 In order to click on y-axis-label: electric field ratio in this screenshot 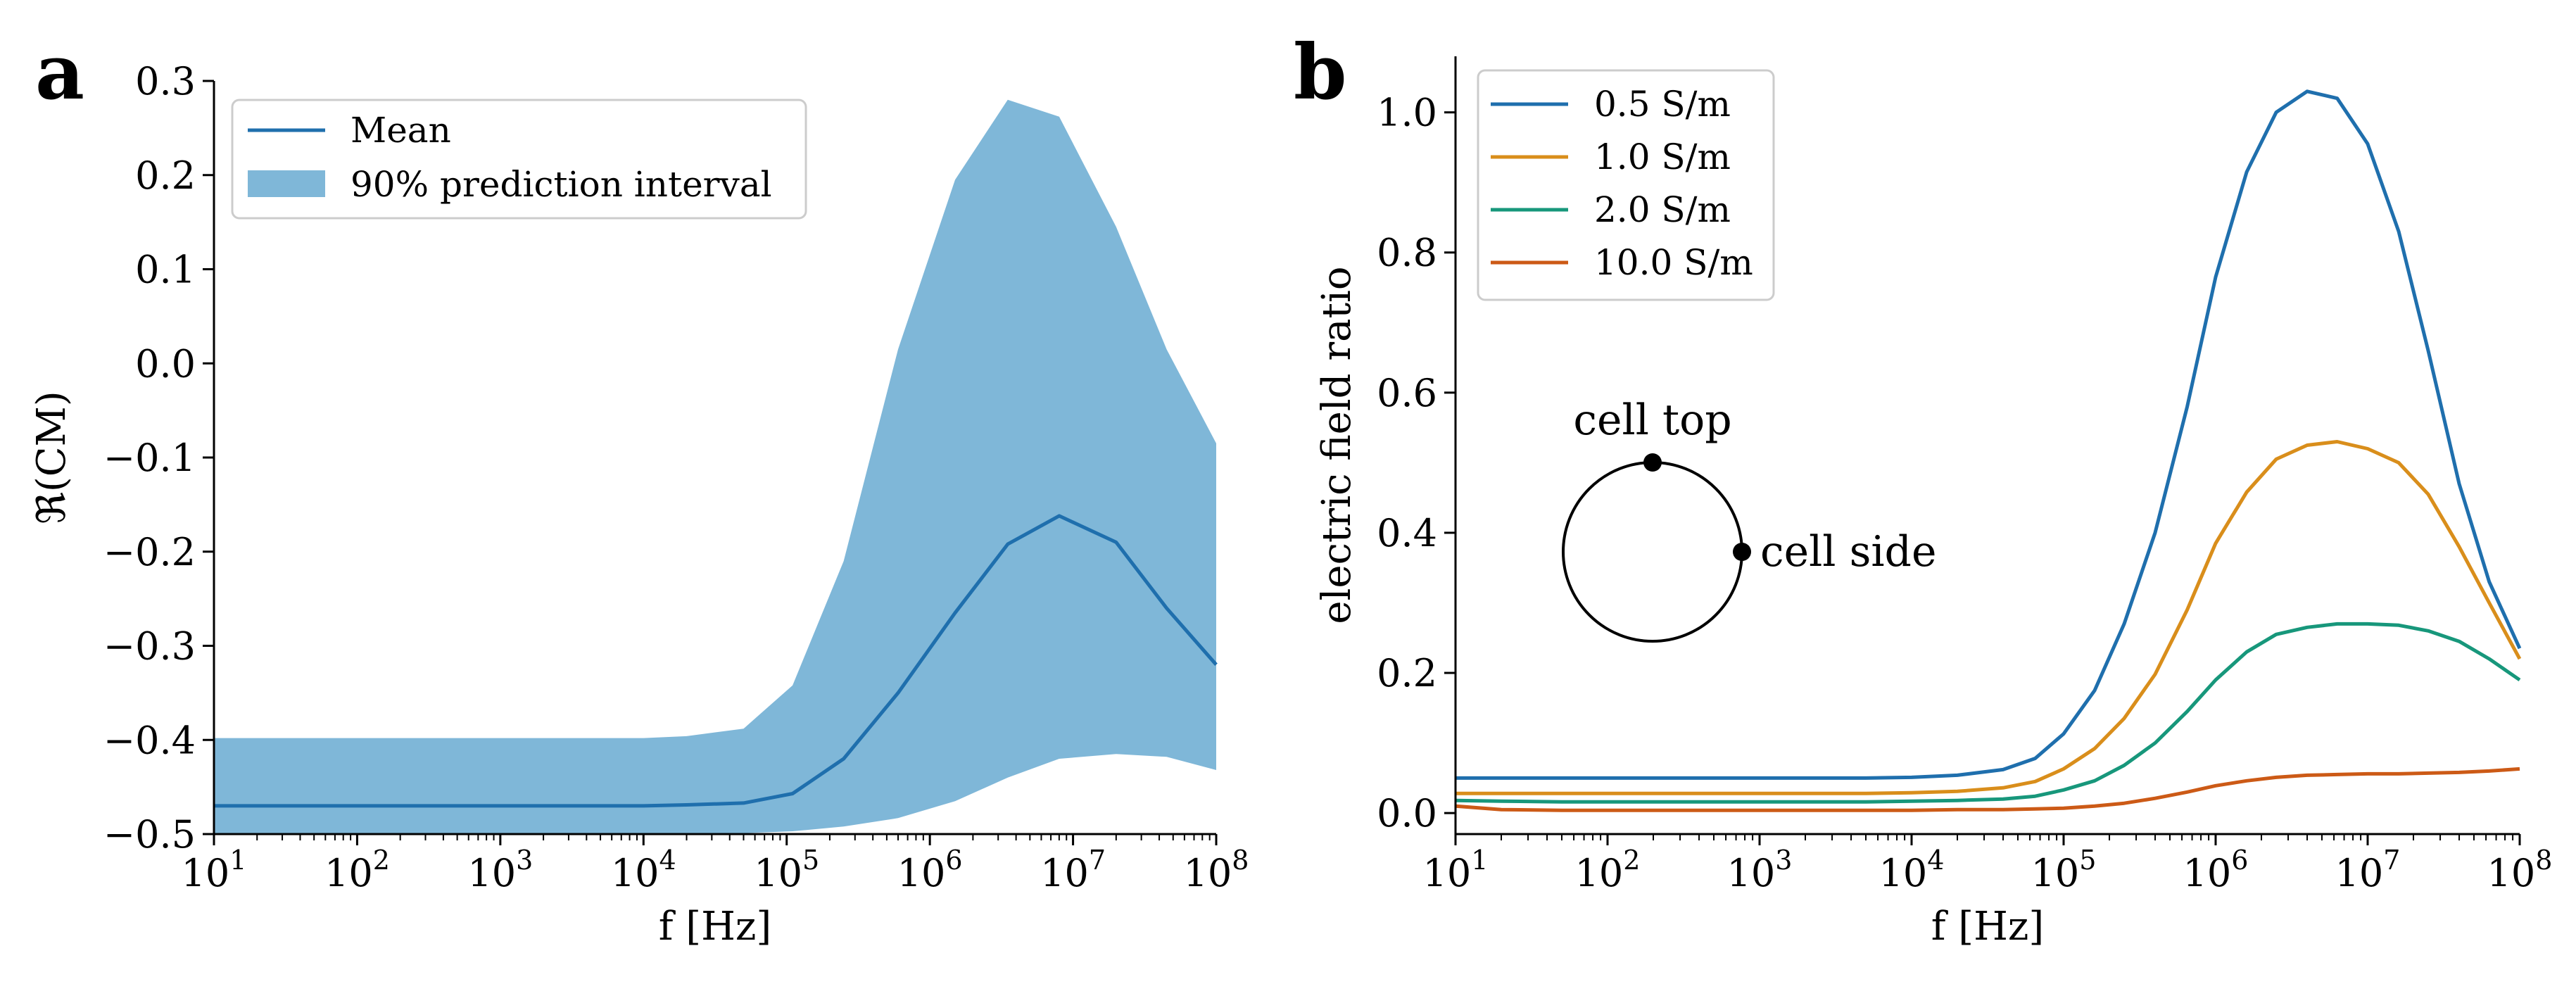, I will do `click(1337, 445)`.